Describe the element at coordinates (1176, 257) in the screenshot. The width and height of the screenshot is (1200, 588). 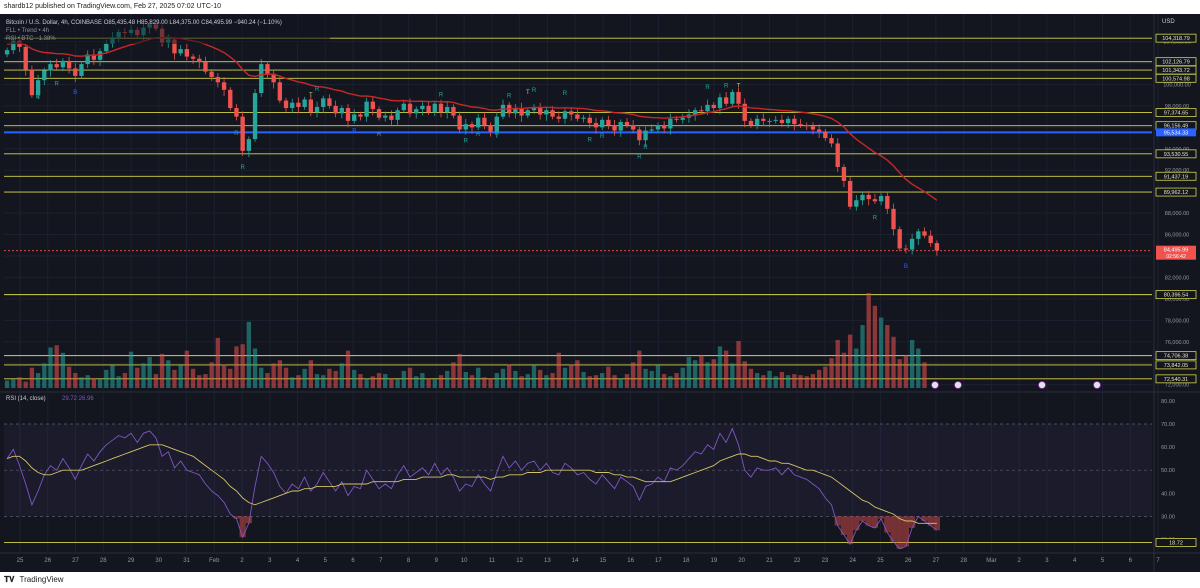
I see `countdown-label: 02:56:42` at that location.